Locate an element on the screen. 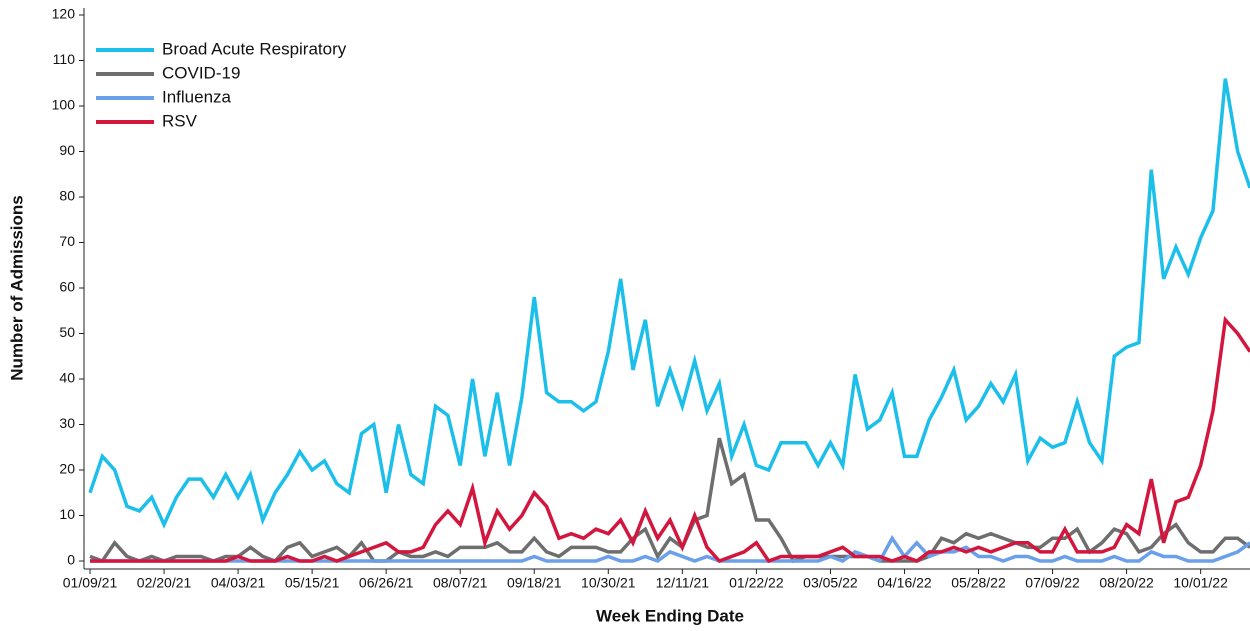 This screenshot has width=1250, height=631. legend-text: Broad Acute Respiratory is located at coordinates (254, 48).